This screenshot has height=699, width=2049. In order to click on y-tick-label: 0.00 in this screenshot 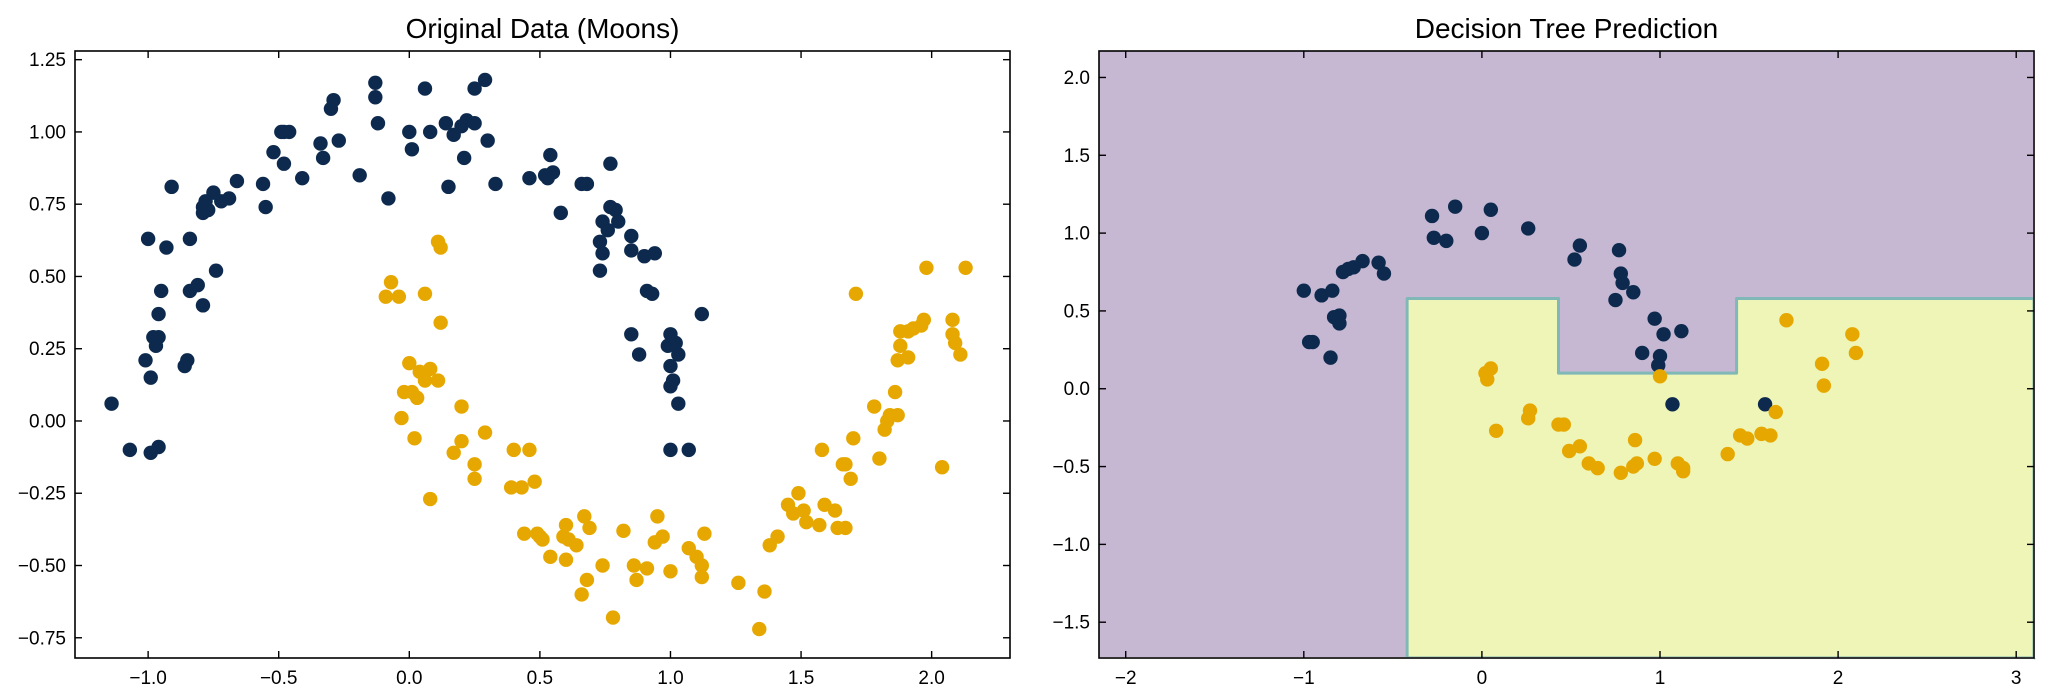, I will do `click(47, 421)`.